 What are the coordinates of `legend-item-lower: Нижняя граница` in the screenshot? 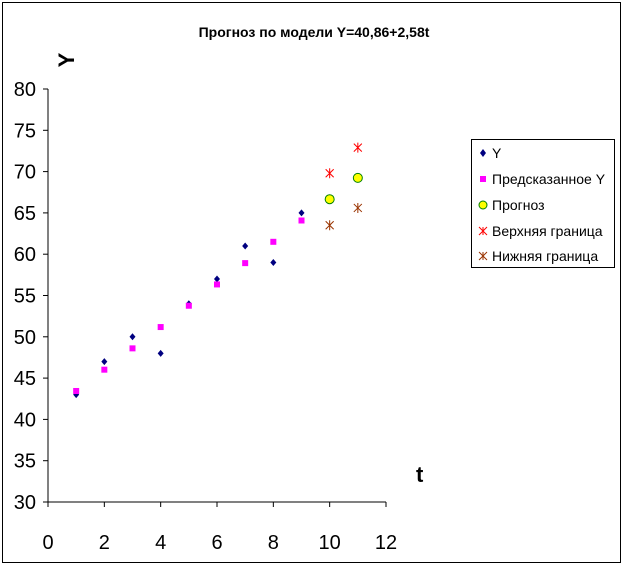 It's located at (538, 256).